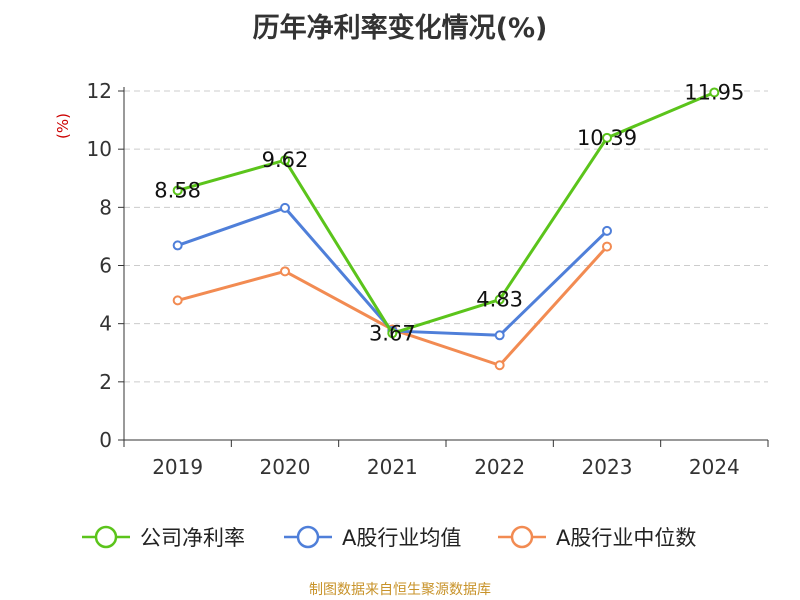  What do you see at coordinates (192, 538) in the screenshot?
I see `legend-label-0: 公司净利率` at bounding box center [192, 538].